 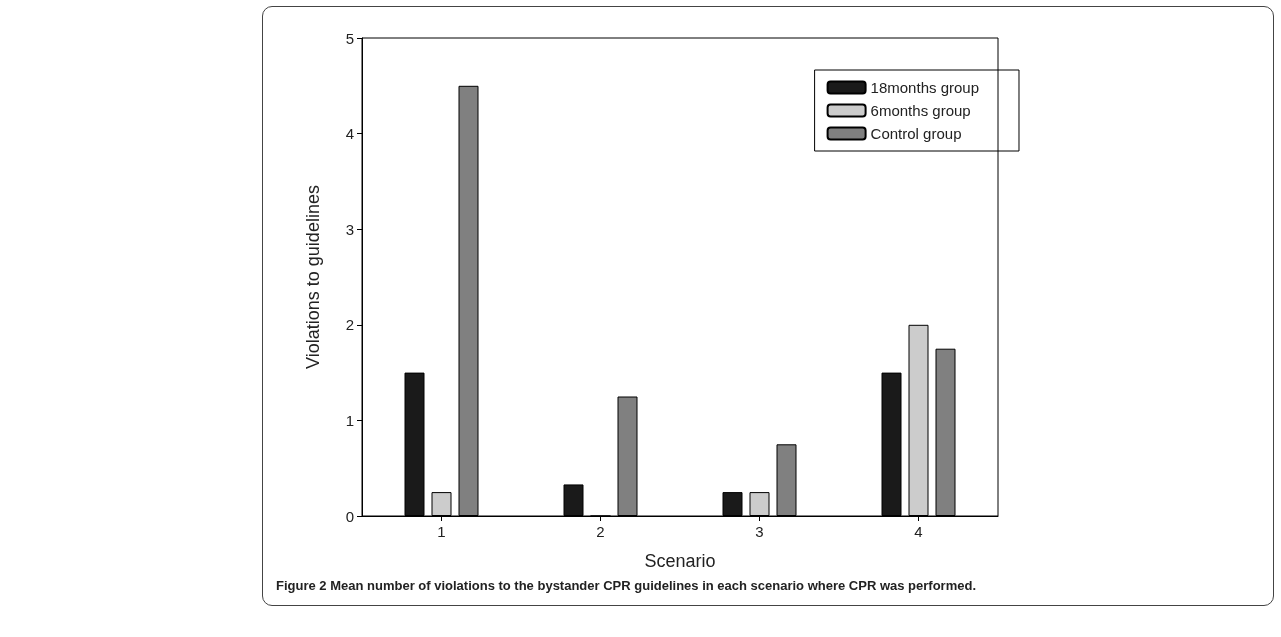 I want to click on y-axis-title: Violations to guidelines, so click(x=313, y=277).